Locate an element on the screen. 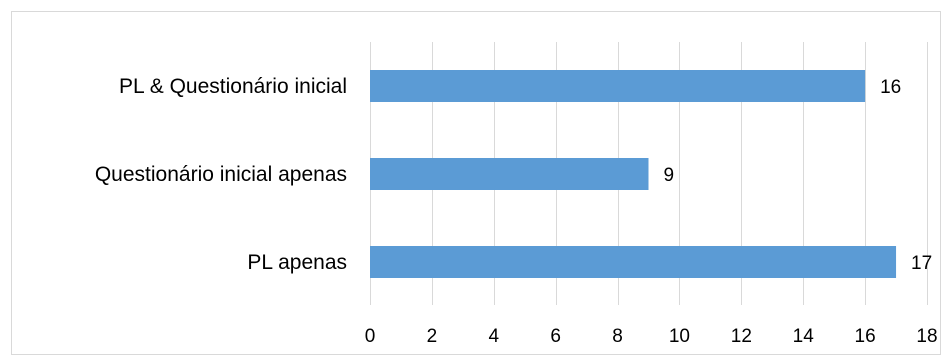  category-label: PL apenas is located at coordinates (297, 262).